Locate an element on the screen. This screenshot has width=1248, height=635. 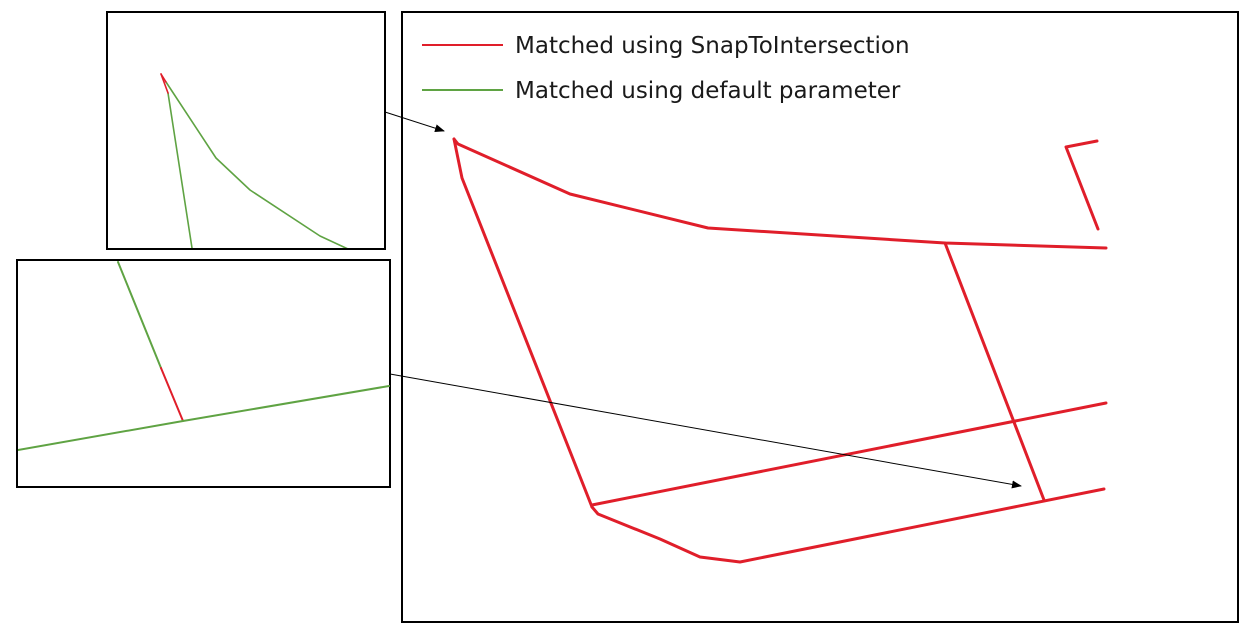
inset-top-default-route-branch is located at coordinates (256, 164).